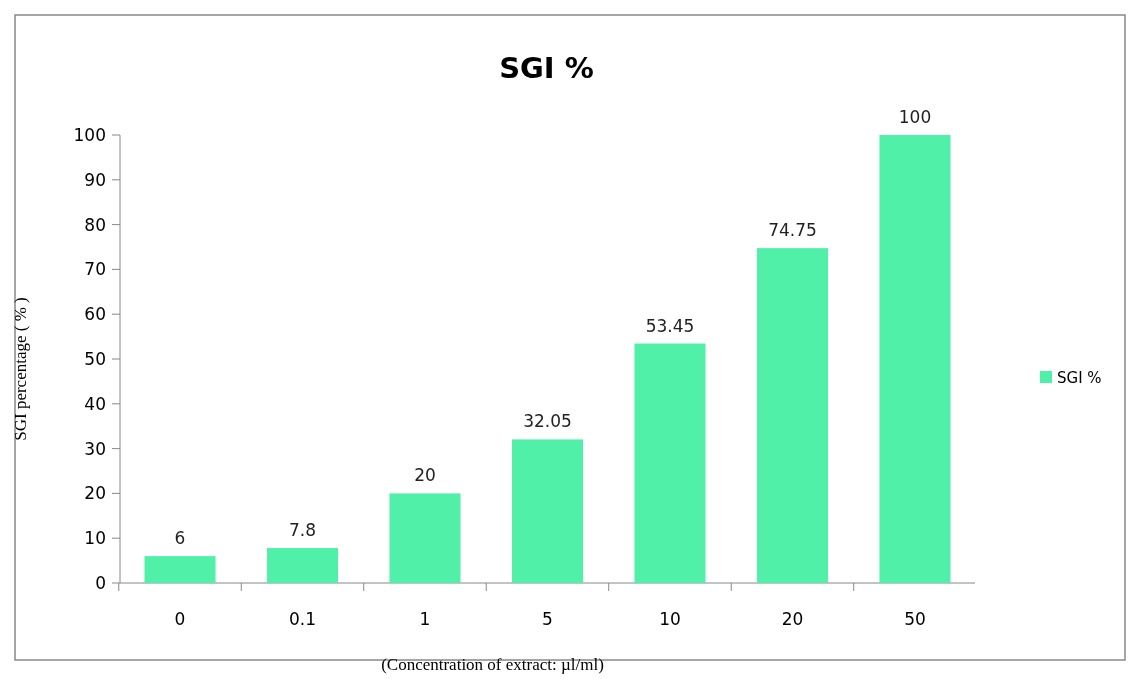 This screenshot has height=679, width=1133. I want to click on chart-title: SGI %, so click(546, 68).